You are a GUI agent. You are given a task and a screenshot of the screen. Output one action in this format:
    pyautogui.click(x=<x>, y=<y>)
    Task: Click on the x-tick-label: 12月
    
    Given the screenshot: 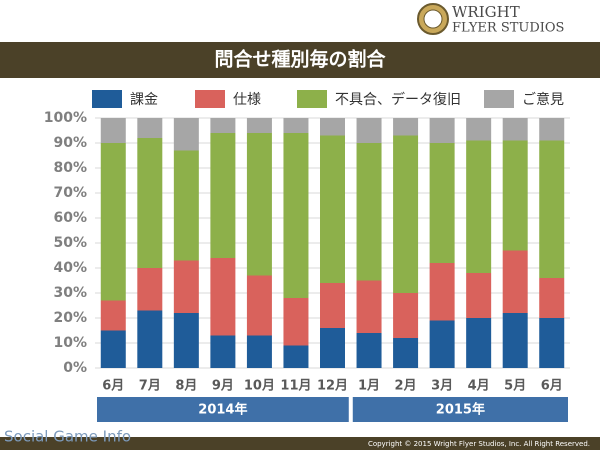 What is the action you would take?
    pyautogui.click(x=332, y=386)
    